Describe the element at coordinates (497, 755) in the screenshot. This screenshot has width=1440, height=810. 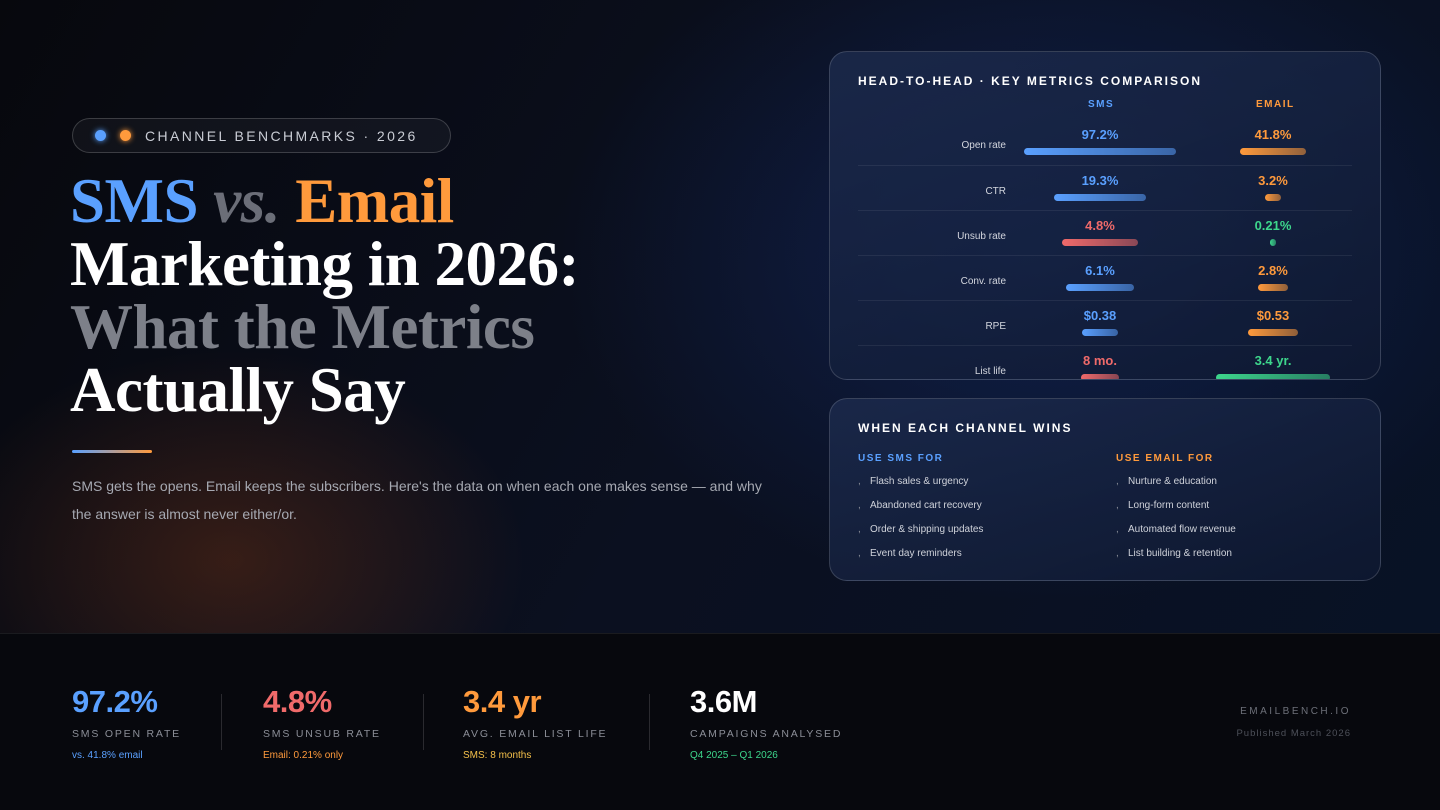
I see `stat-subtext: SMS: 8 months` at that location.